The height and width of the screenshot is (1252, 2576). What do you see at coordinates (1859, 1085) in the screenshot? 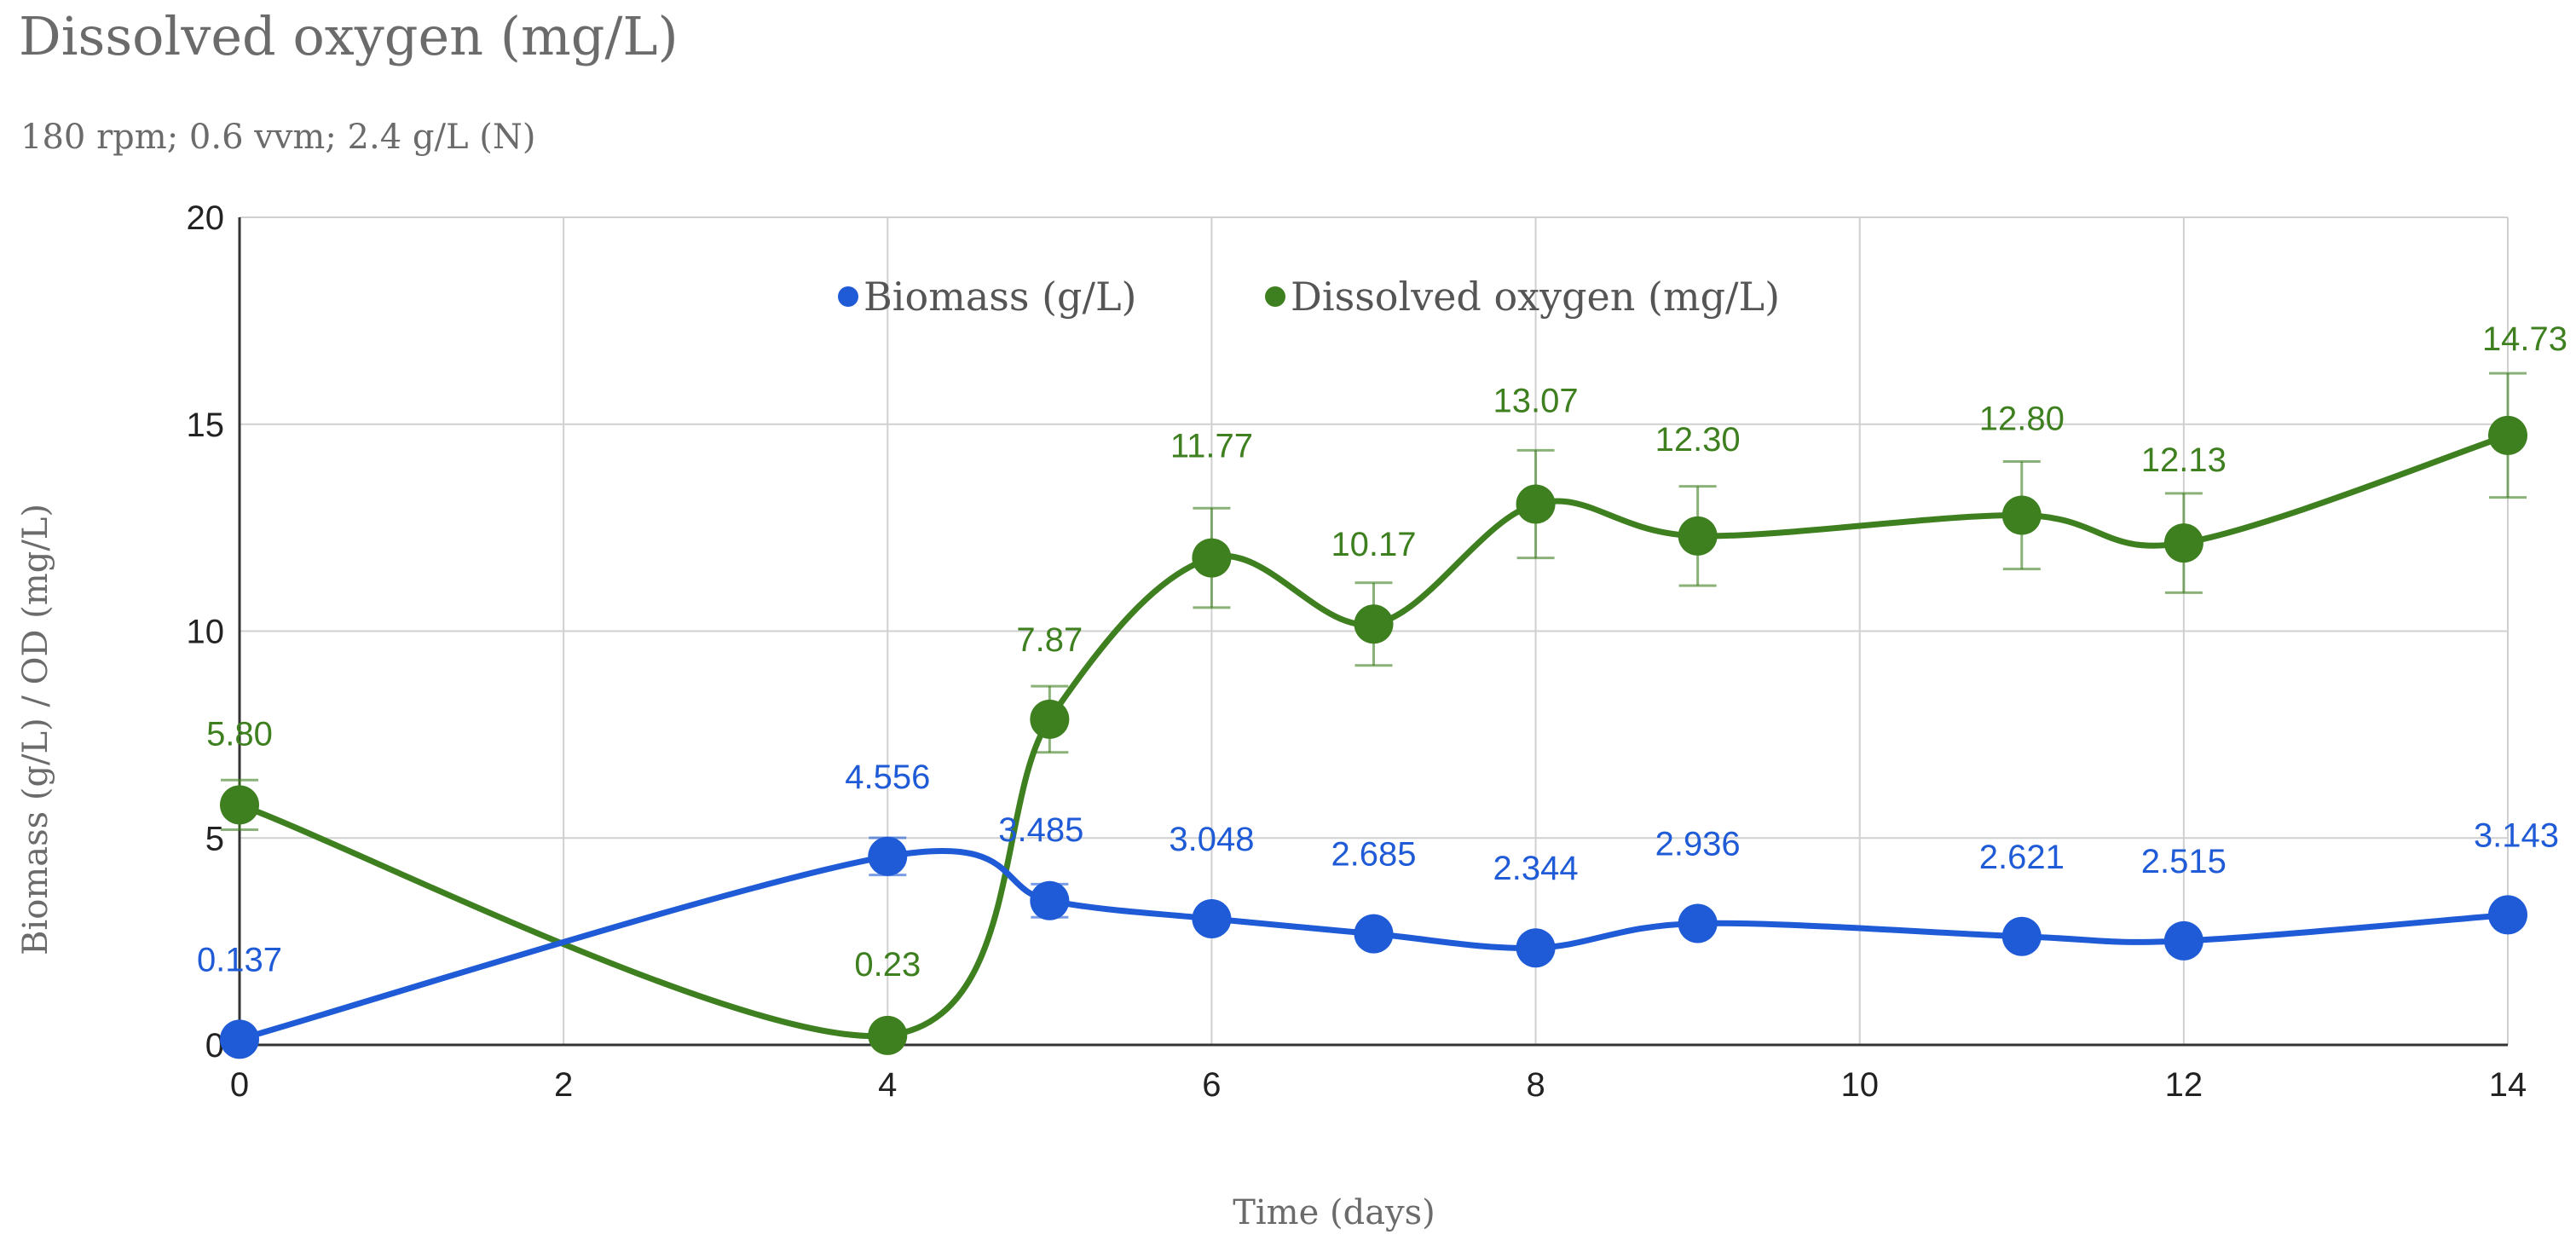
I see `x-tick-label: 10` at bounding box center [1859, 1085].